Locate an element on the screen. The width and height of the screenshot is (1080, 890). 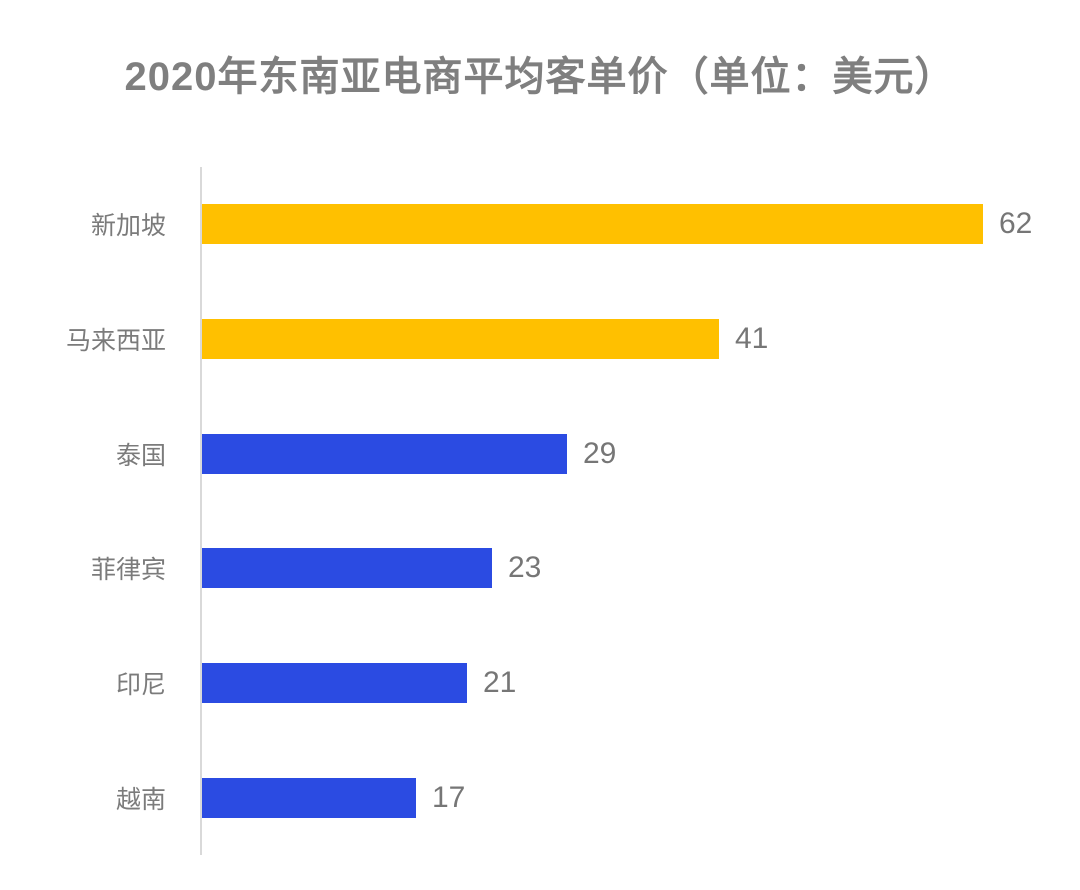
y-axis-line is located at coordinates (201, 511).